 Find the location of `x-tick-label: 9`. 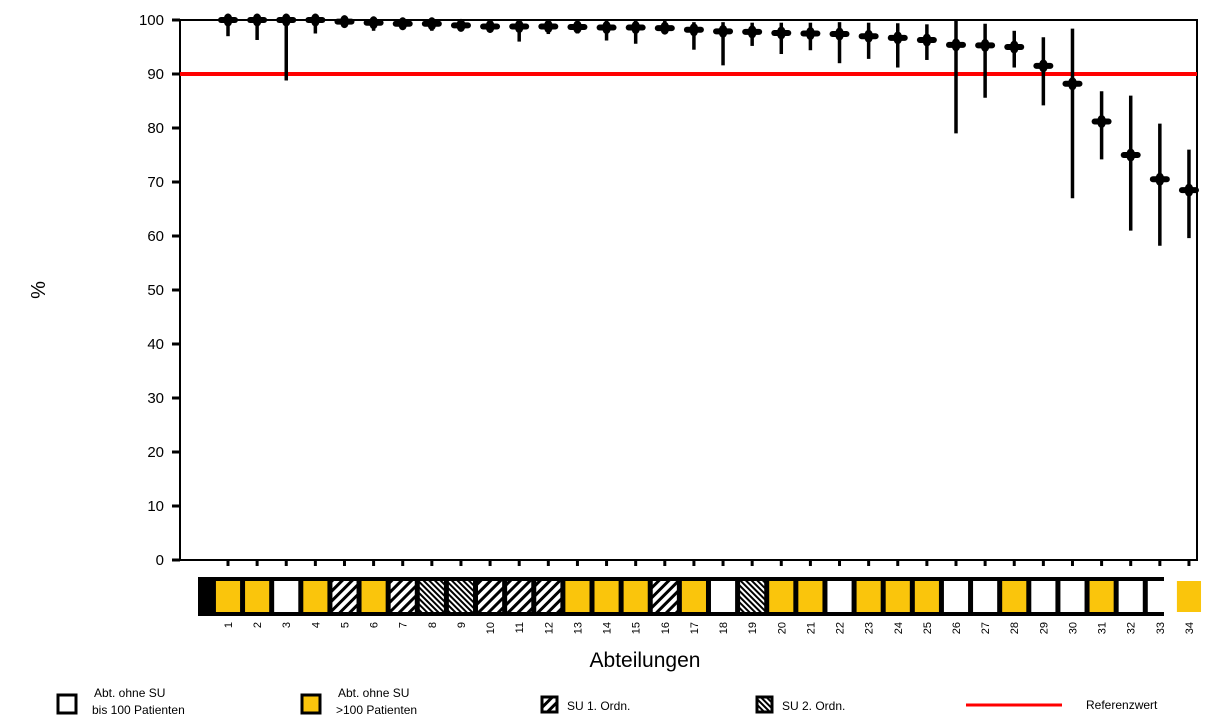

x-tick-label: 9 is located at coordinates (462, 625).